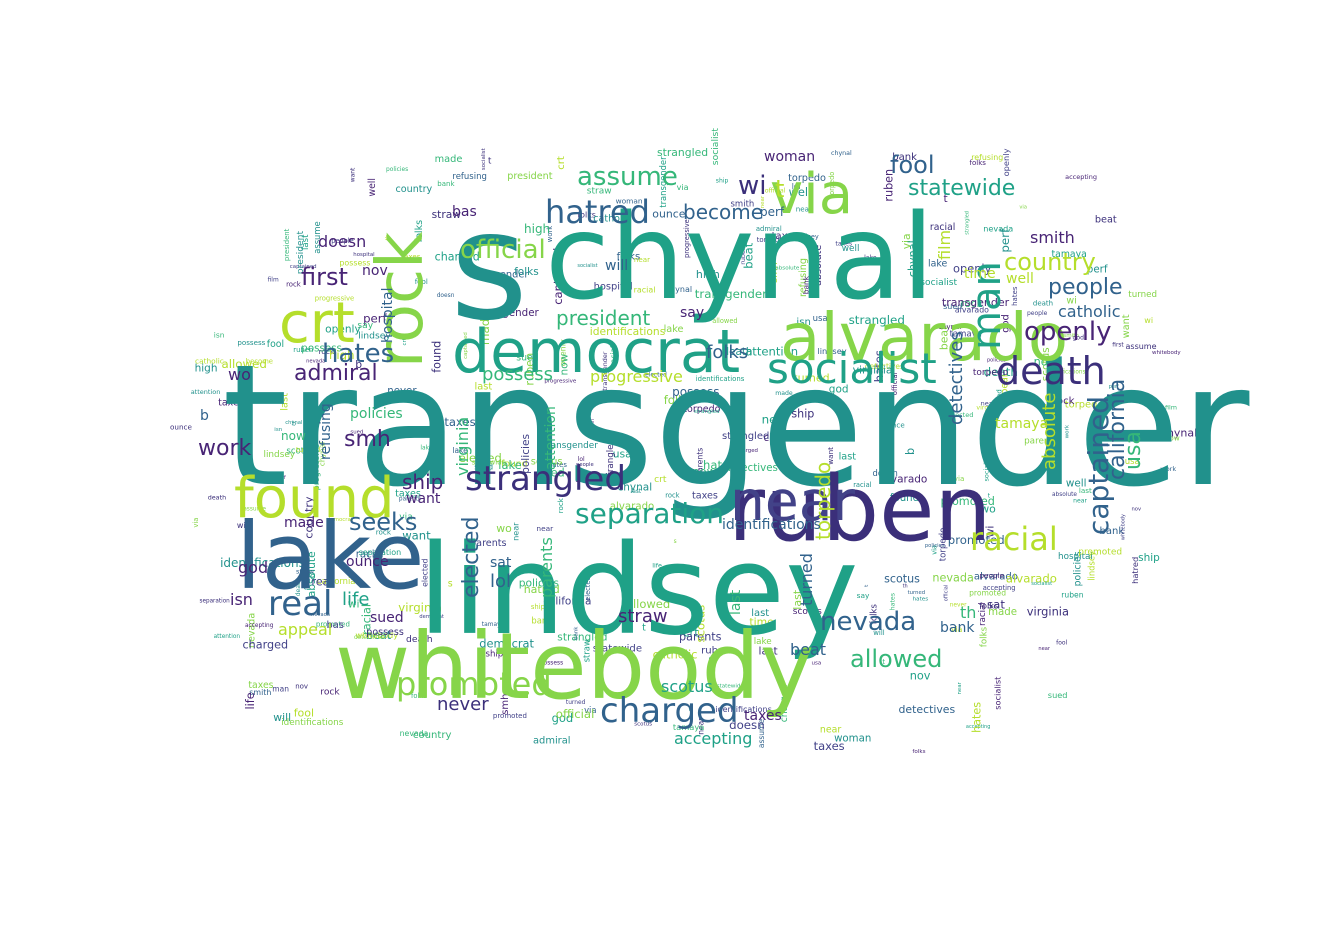  Describe the element at coordinates (300, 604) in the screenshot. I see `word-real: real` at that location.